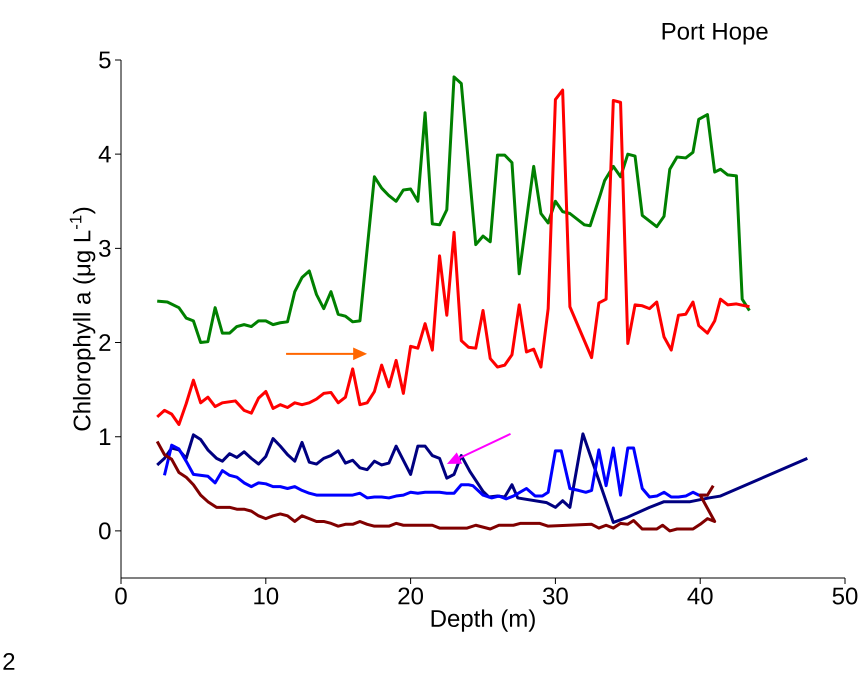 The width and height of the screenshot is (866, 684). I want to click on x-tick-label: 40, so click(700, 595).